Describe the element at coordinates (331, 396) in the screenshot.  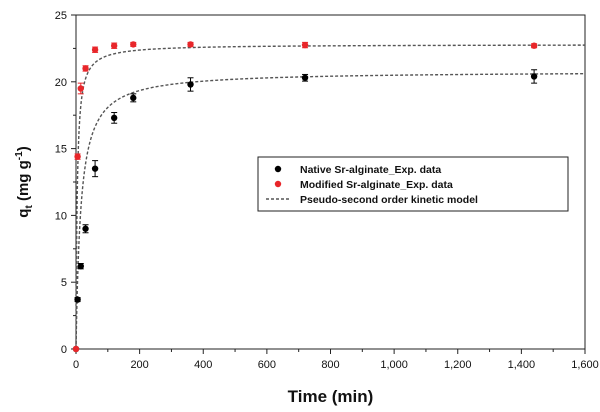
I see `x-axis-title: Time (min)` at that location.